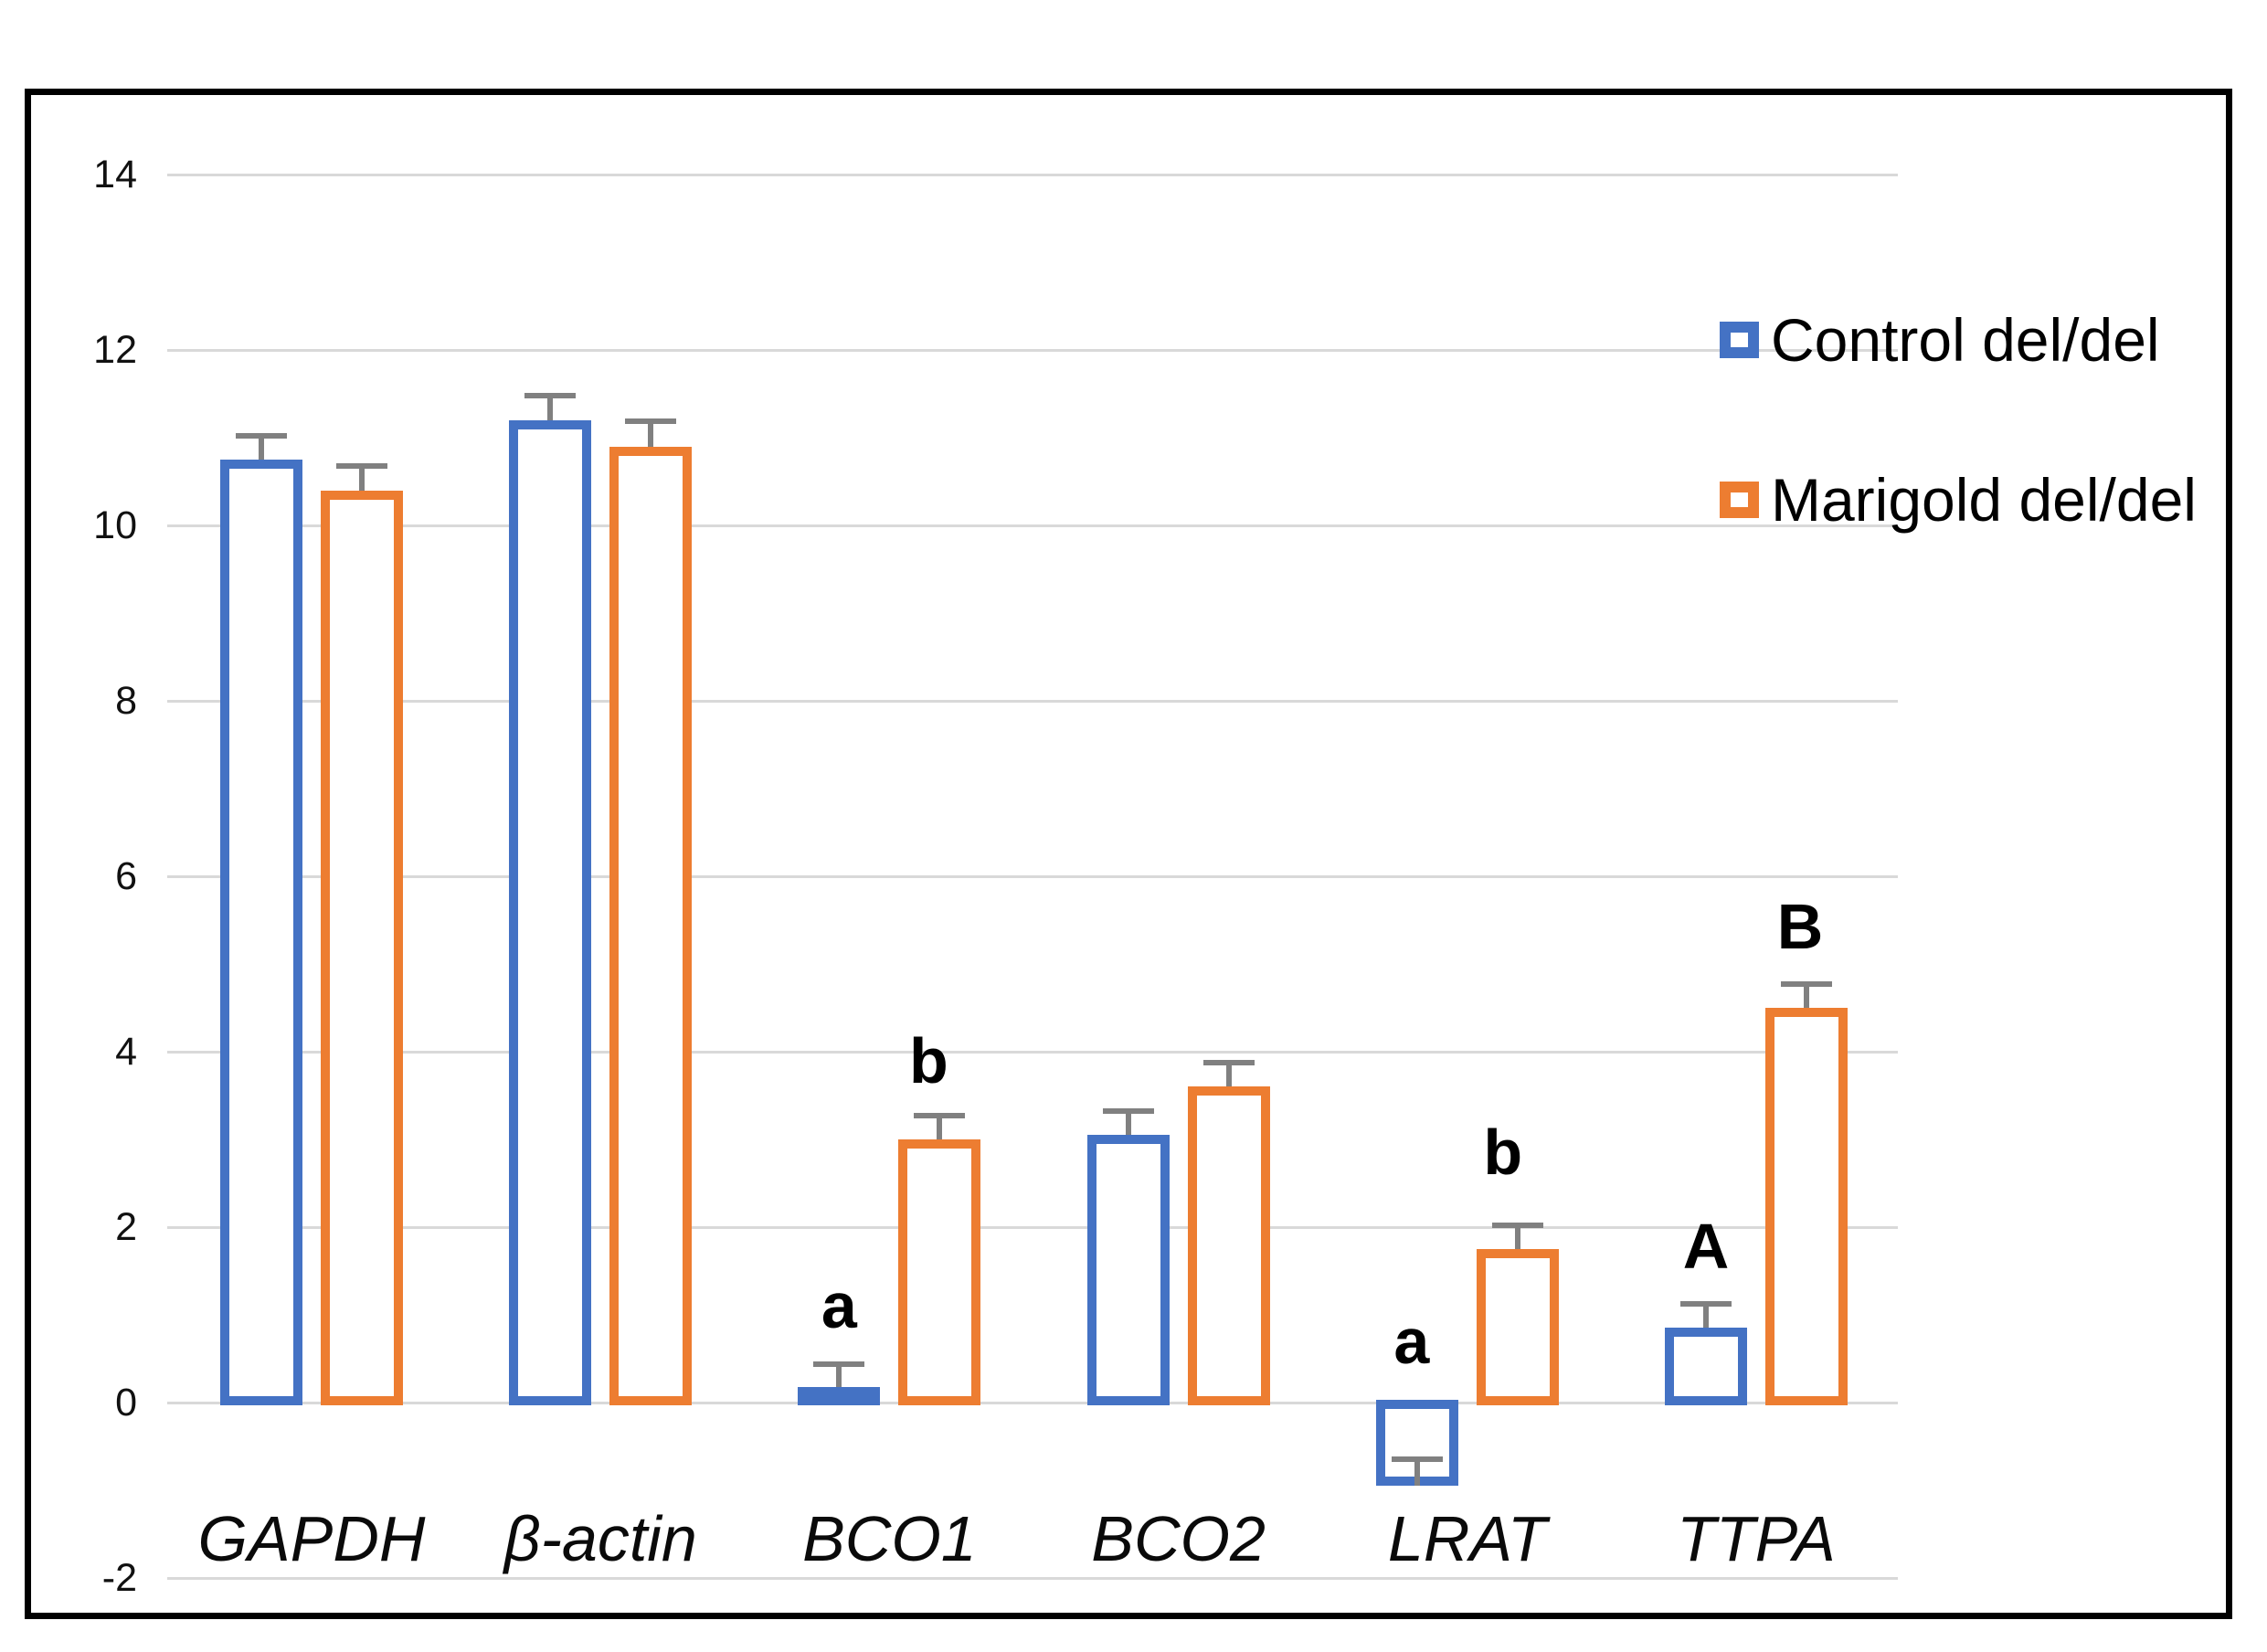 The image size is (2267, 1652). What do you see at coordinates (126, 1227) in the screenshot?
I see `y-tick-label-2: 2` at bounding box center [126, 1227].